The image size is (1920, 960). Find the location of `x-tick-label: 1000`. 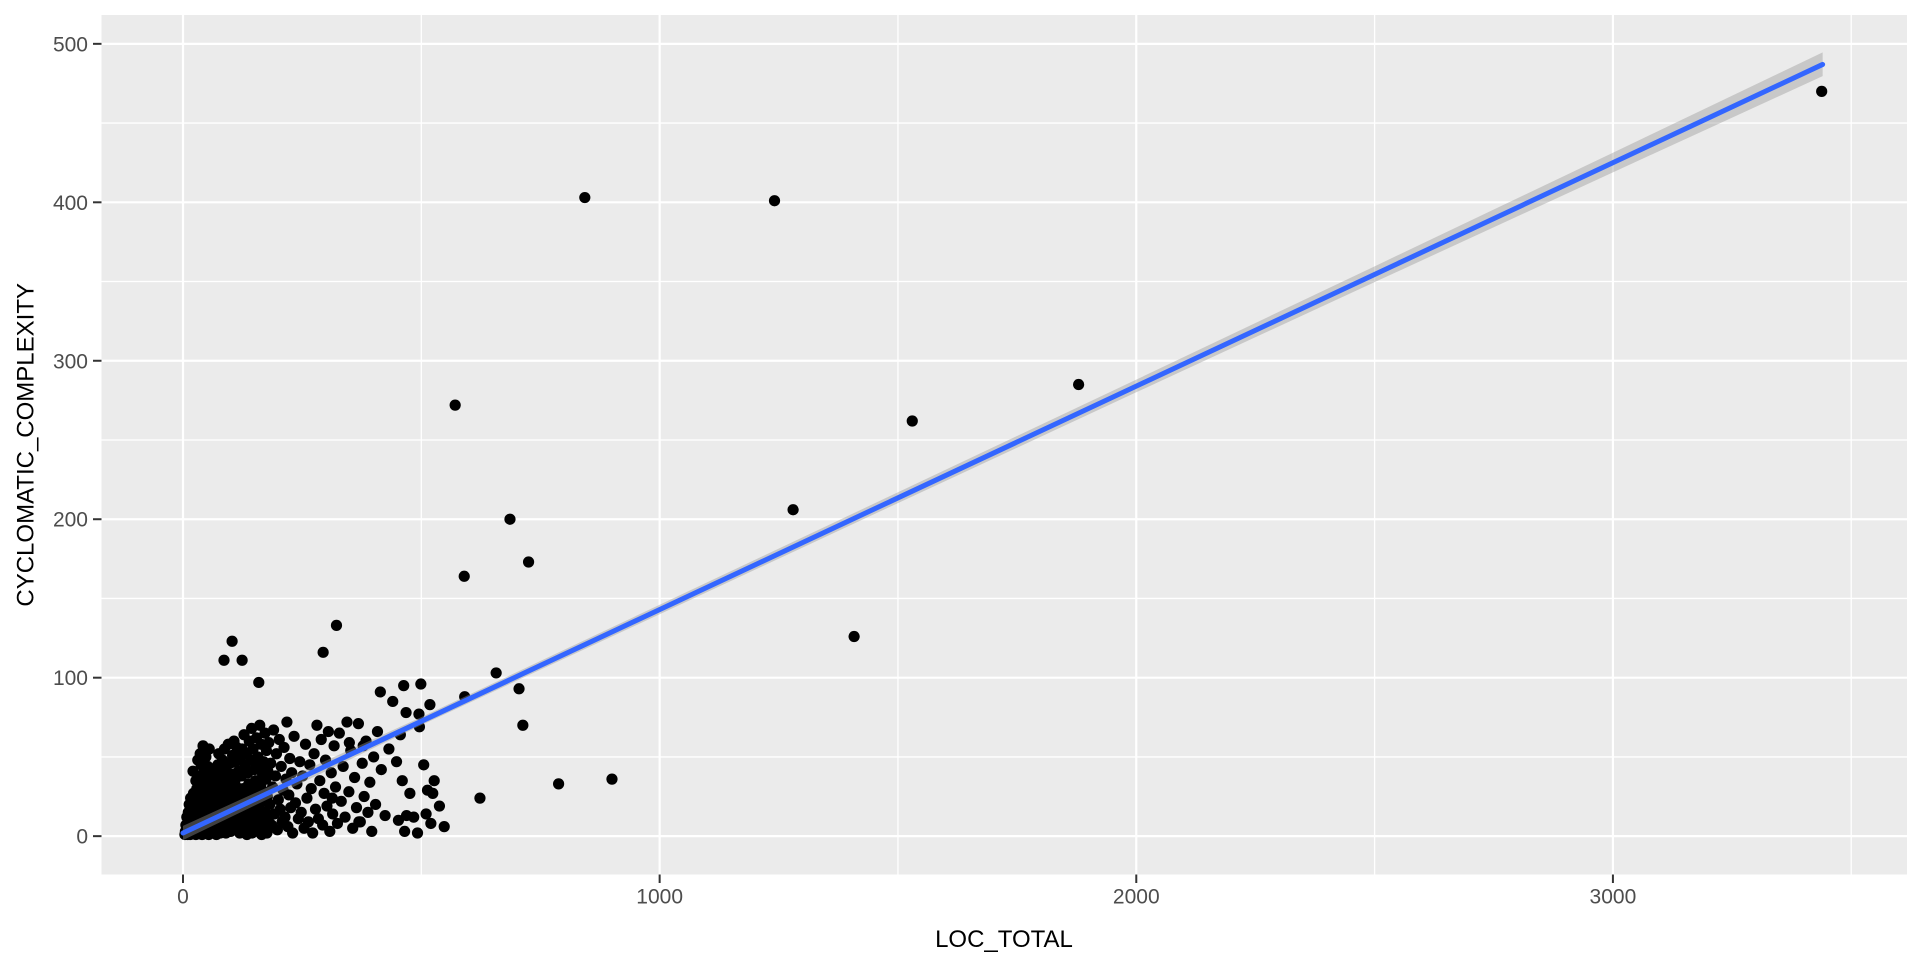

x-tick-label: 1000 is located at coordinates (659, 897).